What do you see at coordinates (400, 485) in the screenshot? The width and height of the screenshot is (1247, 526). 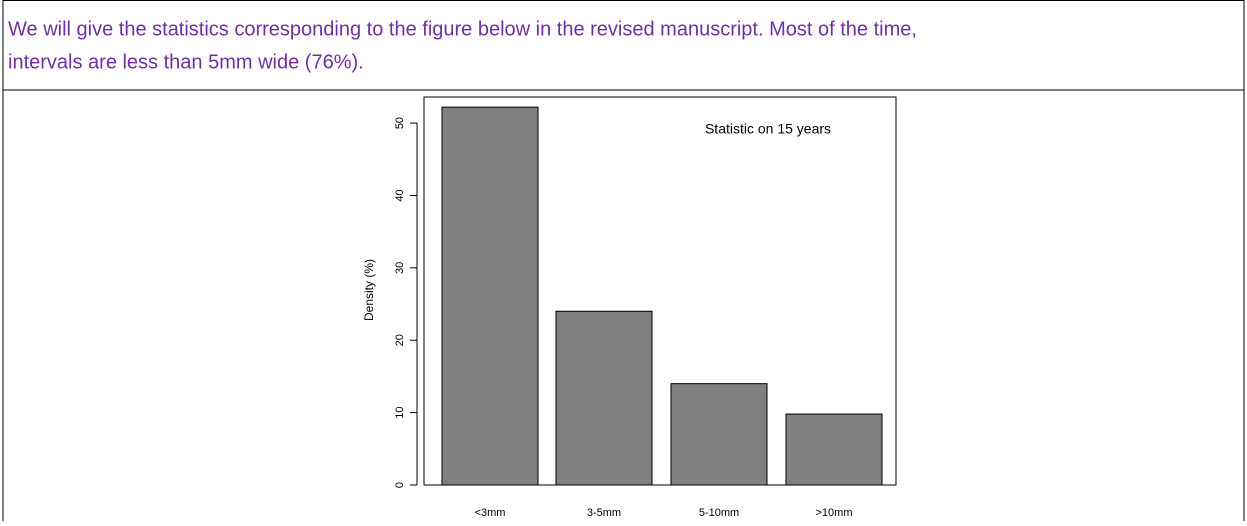 I see `y-tick-label: 0` at bounding box center [400, 485].